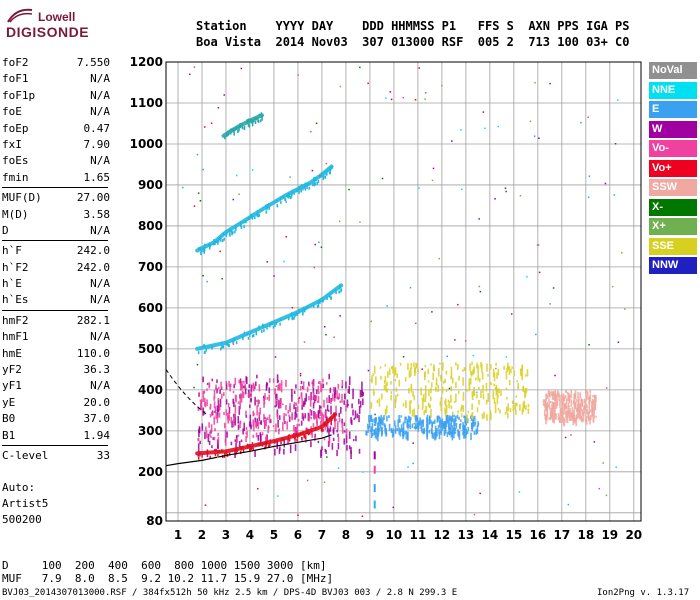 The height and width of the screenshot is (600, 700). I want to click on legend-item: X+, so click(673, 226).